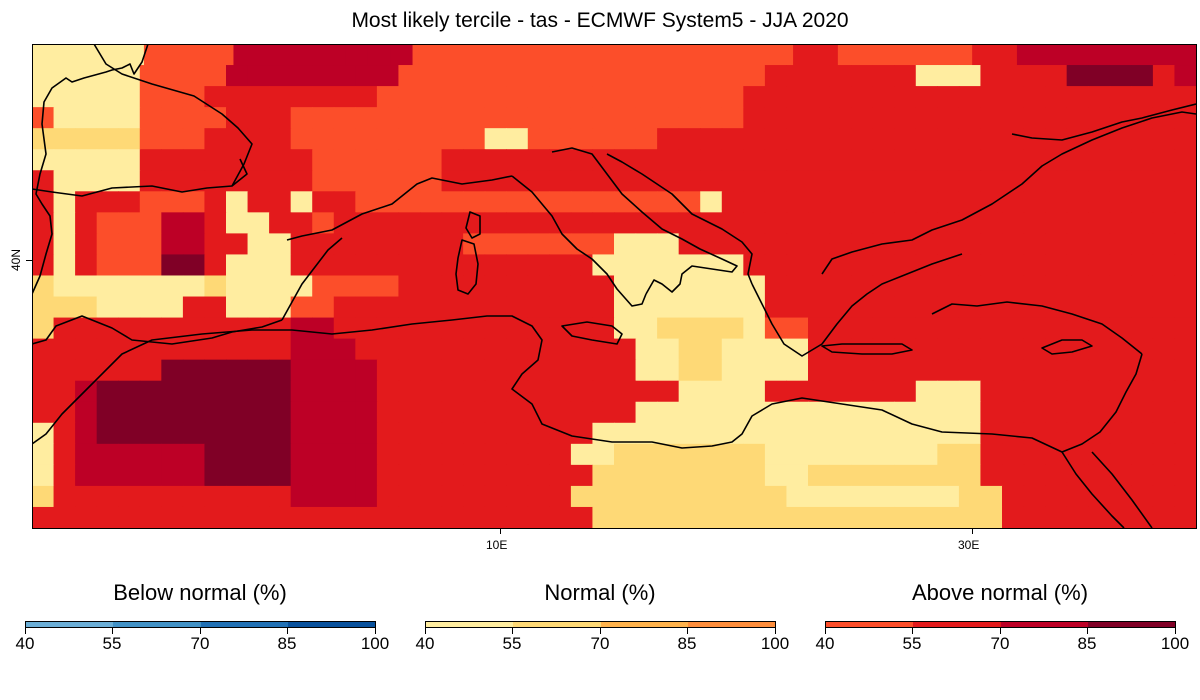 The width and height of the screenshot is (1200, 700). Describe the element at coordinates (500, 531) in the screenshot. I see `x-axis-tick-10e` at that location.